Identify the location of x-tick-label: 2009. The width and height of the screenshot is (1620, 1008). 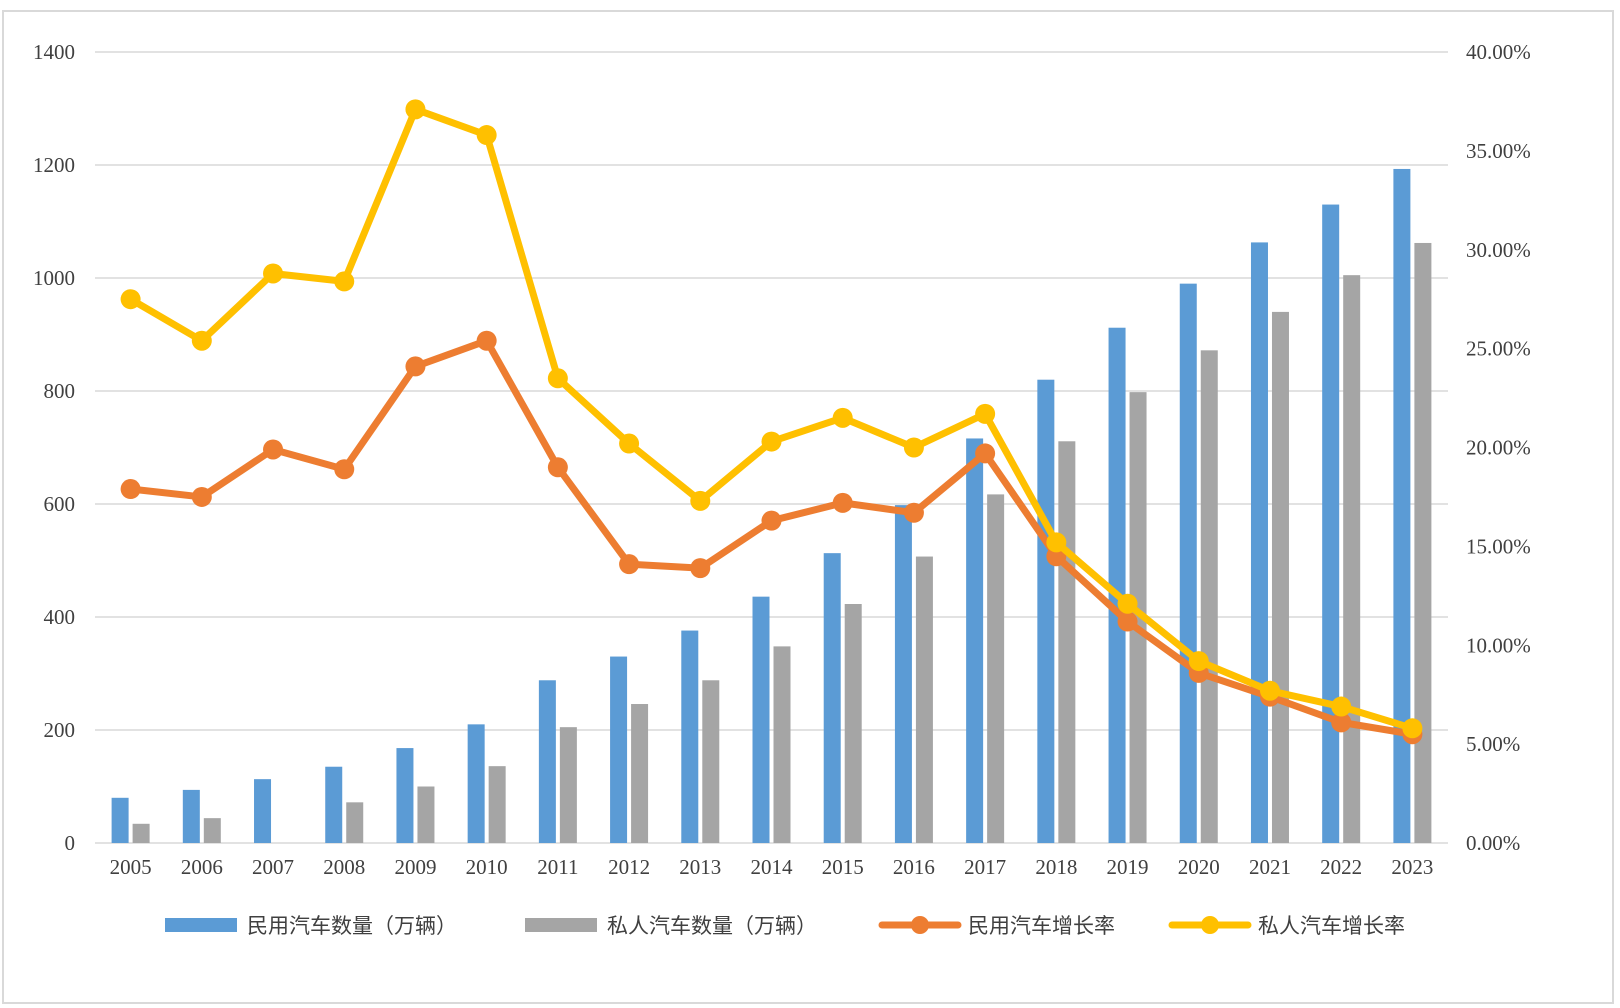
(415, 867).